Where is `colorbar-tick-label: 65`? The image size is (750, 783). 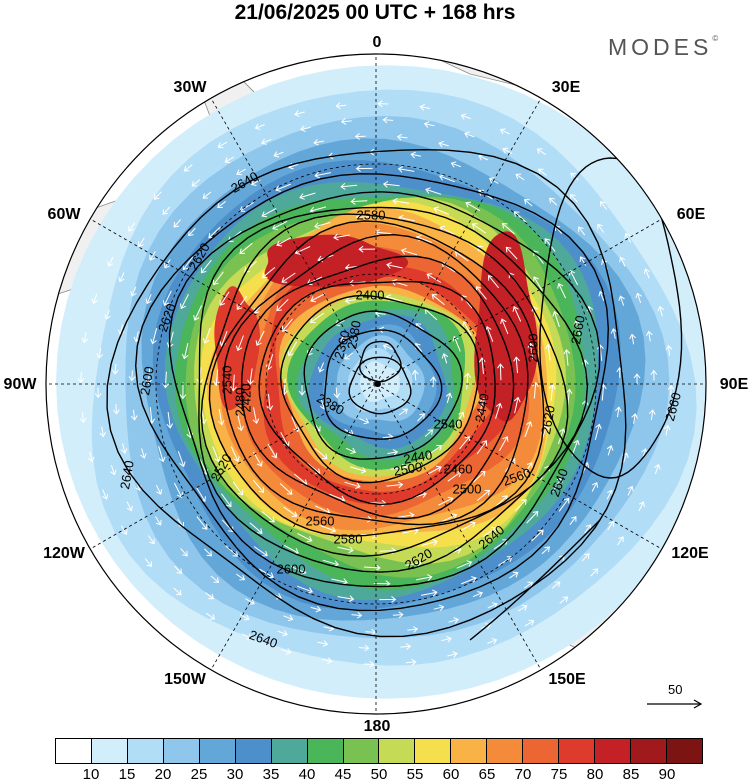
colorbar-tick-label: 65 is located at coordinates (487, 774).